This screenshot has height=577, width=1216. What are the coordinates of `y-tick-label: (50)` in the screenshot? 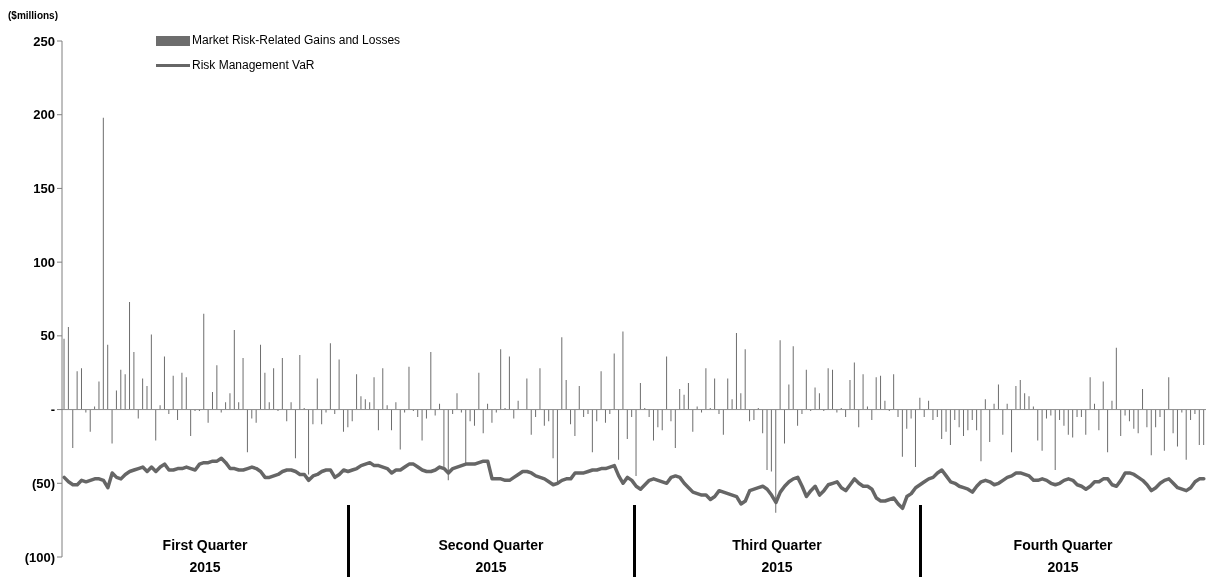 It's located at (43, 483).